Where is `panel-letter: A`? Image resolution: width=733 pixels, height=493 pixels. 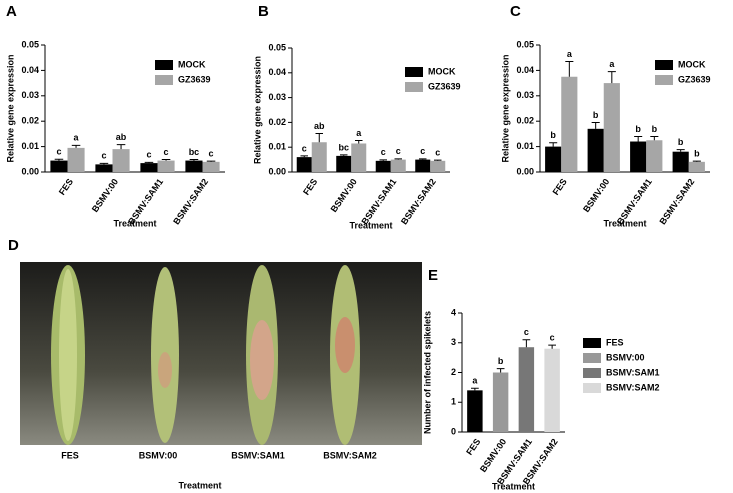 panel-letter: A is located at coordinates (11, 11).